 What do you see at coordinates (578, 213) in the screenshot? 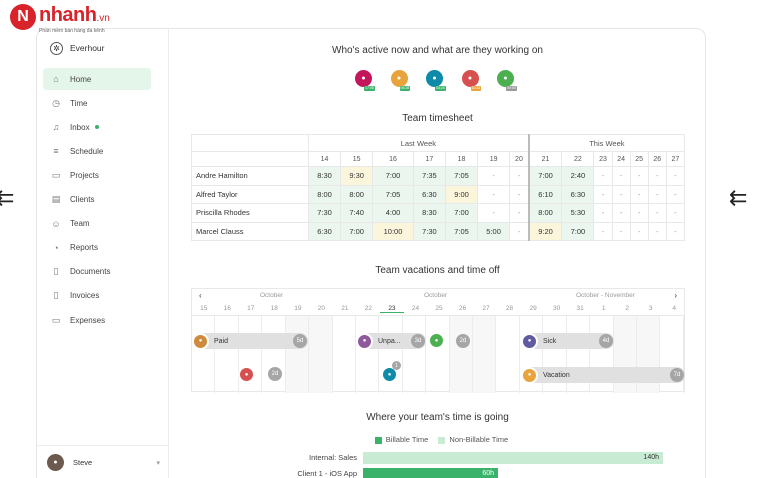
I see `timesheet-cell: 5:30` at bounding box center [578, 213].